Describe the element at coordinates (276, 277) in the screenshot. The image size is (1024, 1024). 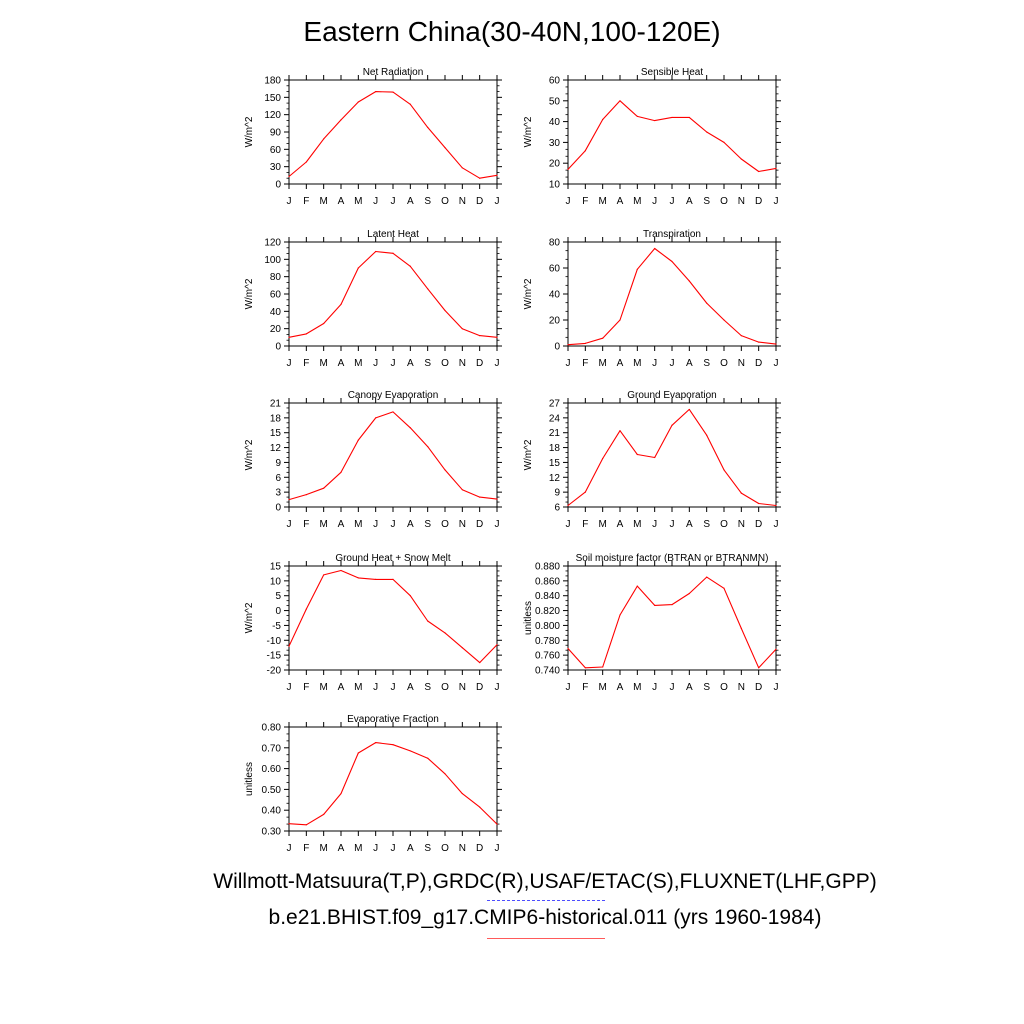
I see `y-tick-label: 80` at that location.